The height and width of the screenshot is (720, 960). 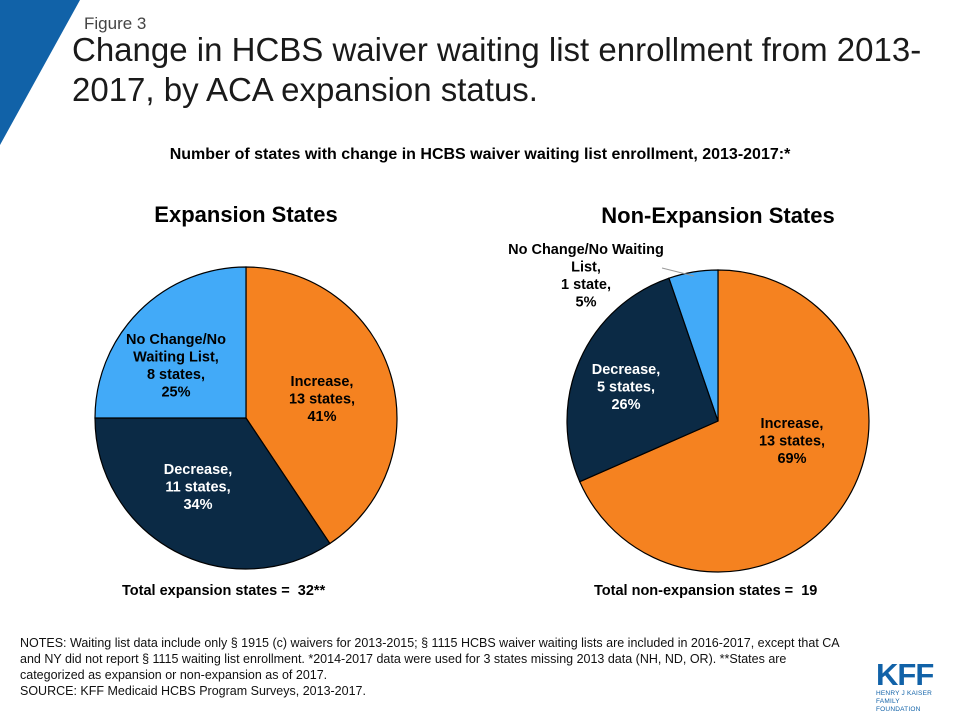 I want to click on figure-label: Figure 3, so click(x=115, y=23).